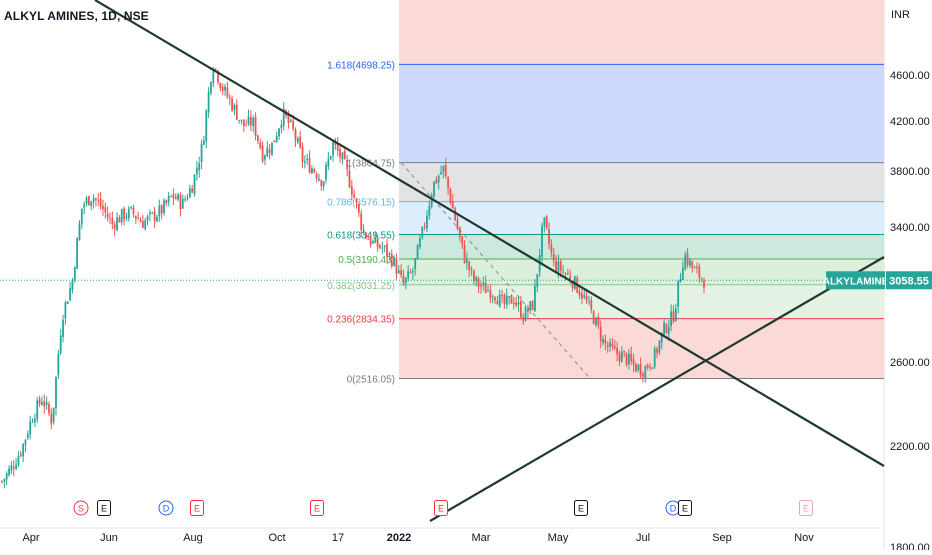 This screenshot has width=932, height=555. Describe the element at coordinates (909, 280) in the screenshot. I see `price-tag-bg` at that location.